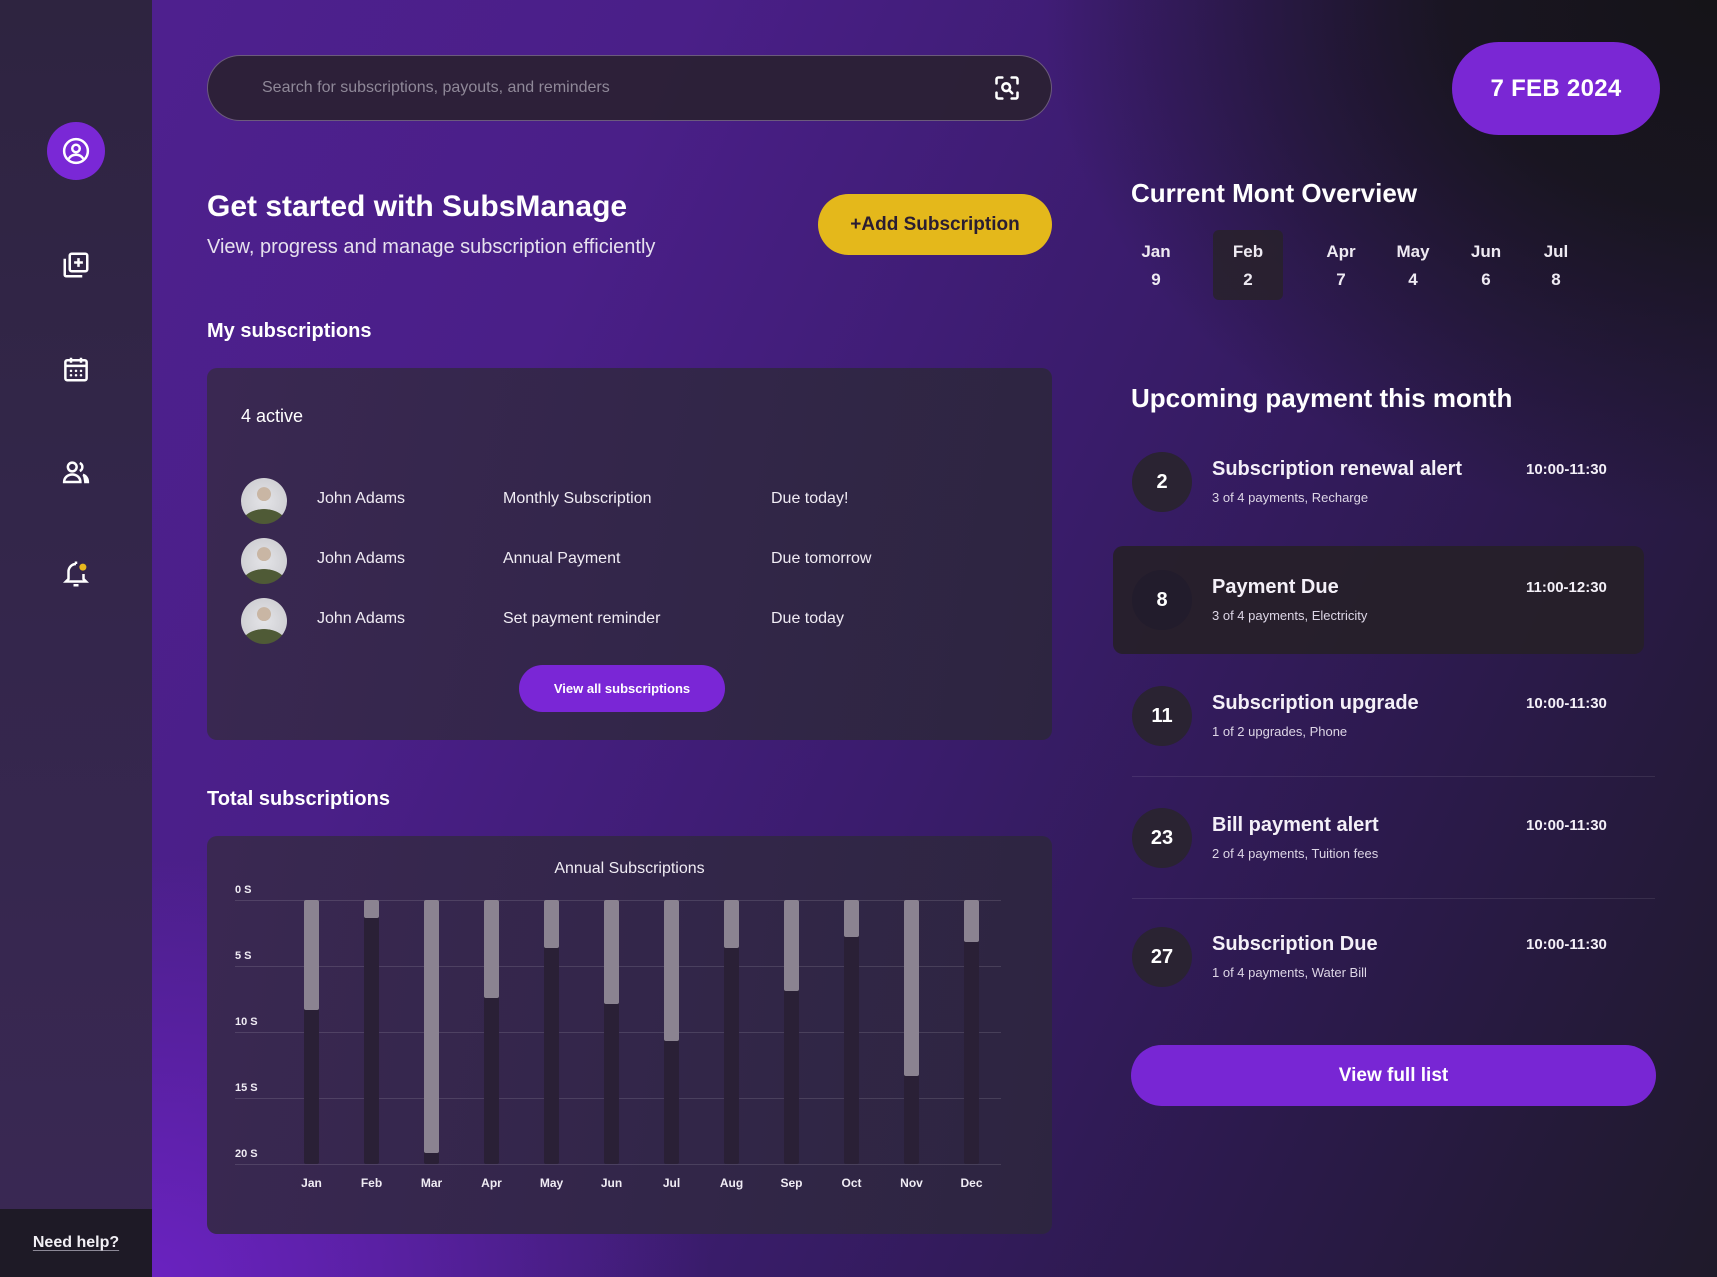  I want to click on bar-apr, so click(491, 1032).